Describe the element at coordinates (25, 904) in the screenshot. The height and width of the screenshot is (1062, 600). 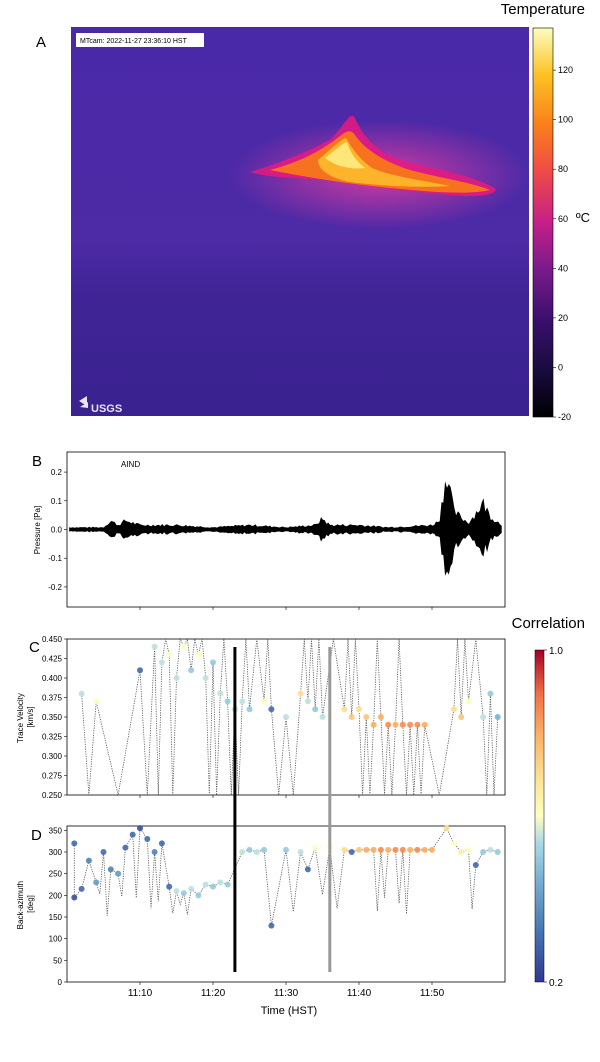
I see `panel-d-ylabel: Back-azimuth [deg]` at that location.